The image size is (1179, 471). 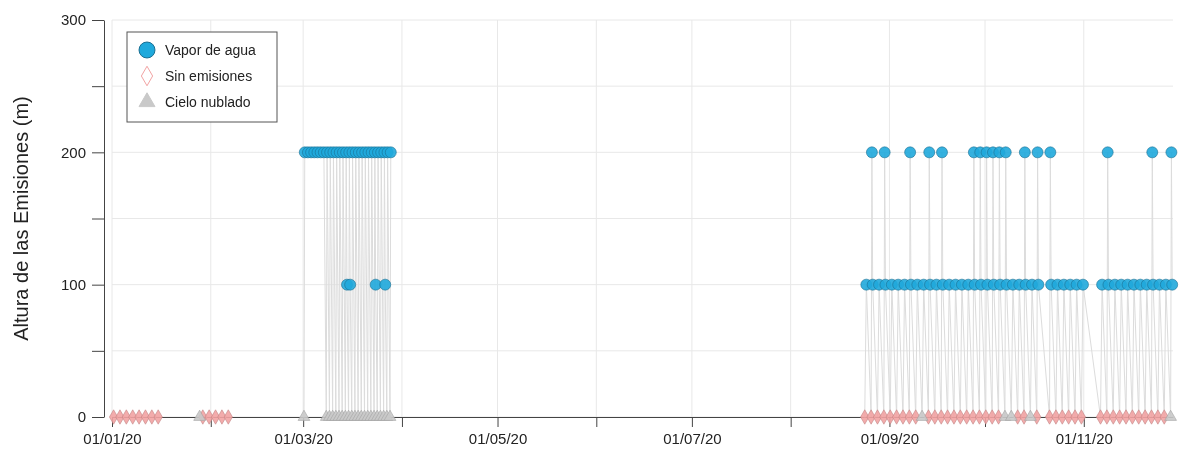 I want to click on x-tick-label: 01/01/20, so click(x=112, y=438).